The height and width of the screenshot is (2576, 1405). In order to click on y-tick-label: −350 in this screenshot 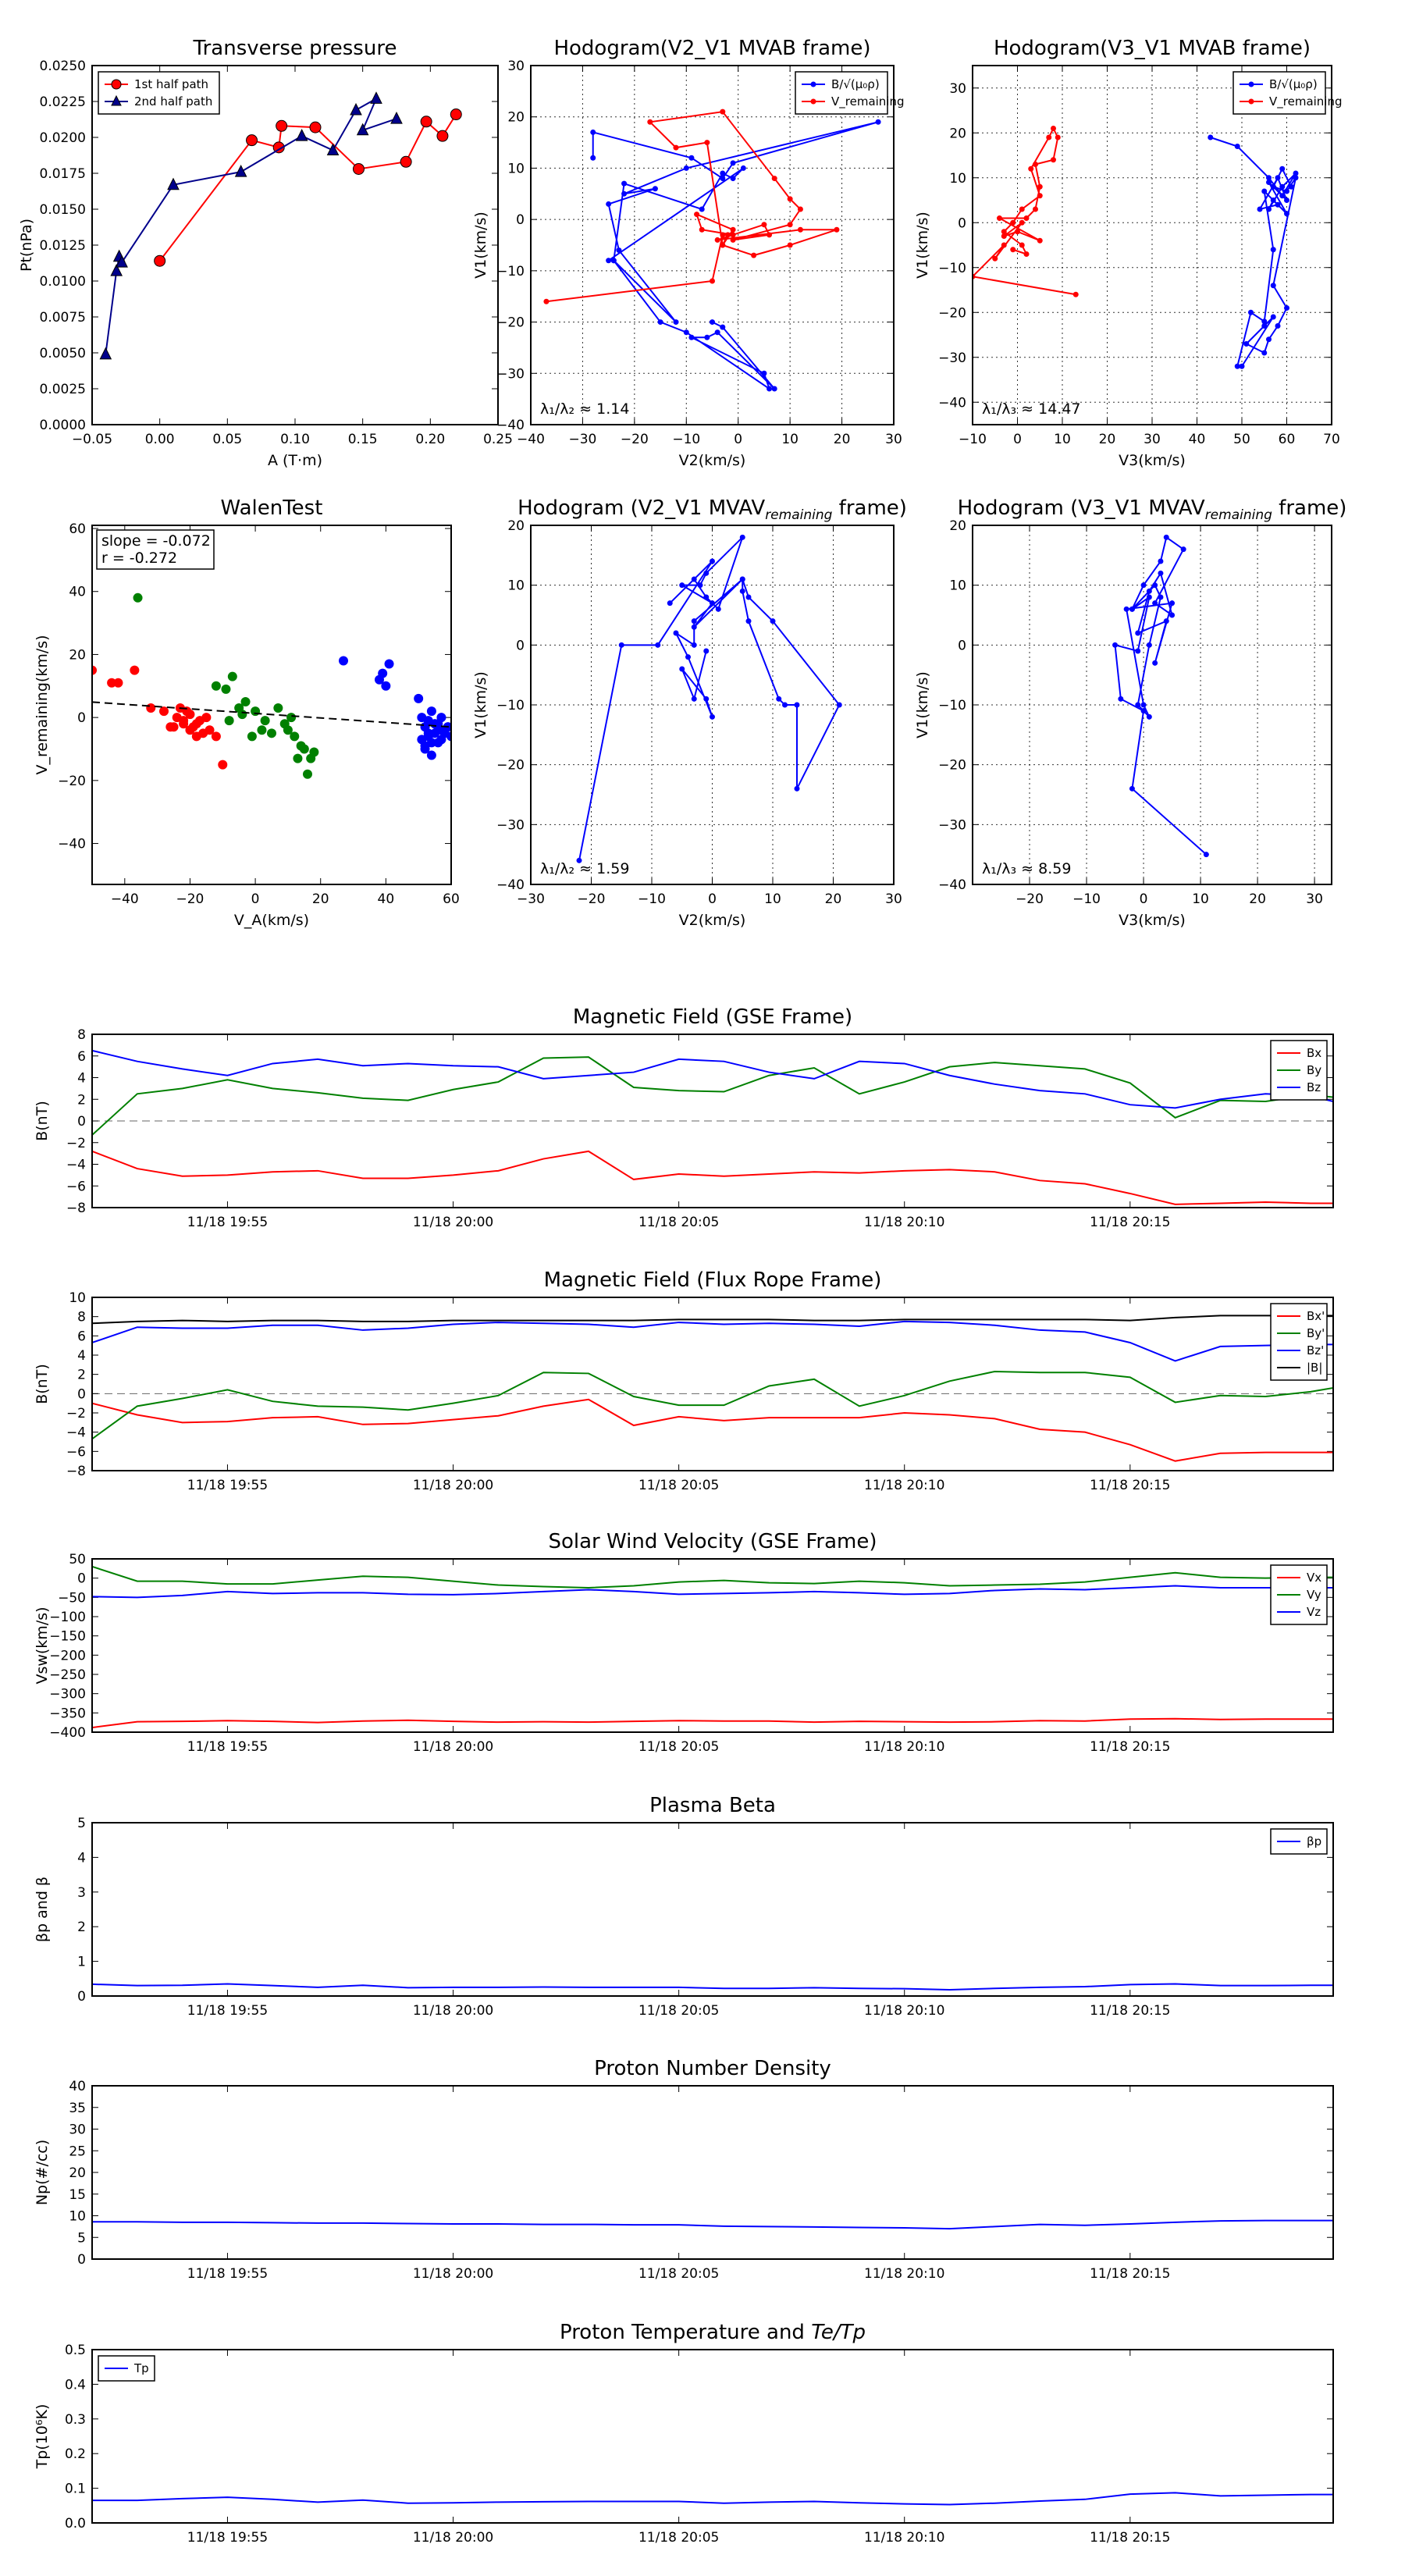, I will do `click(68, 1714)`.